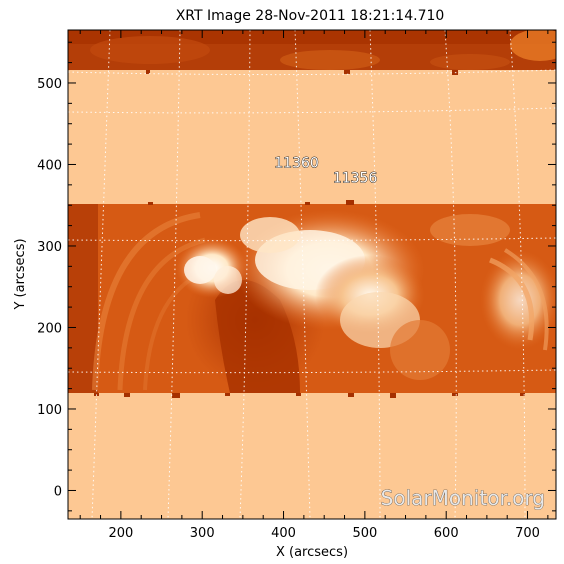 The width and height of the screenshot is (564, 564). I want to click on x-tick-label: 600, so click(446, 533).